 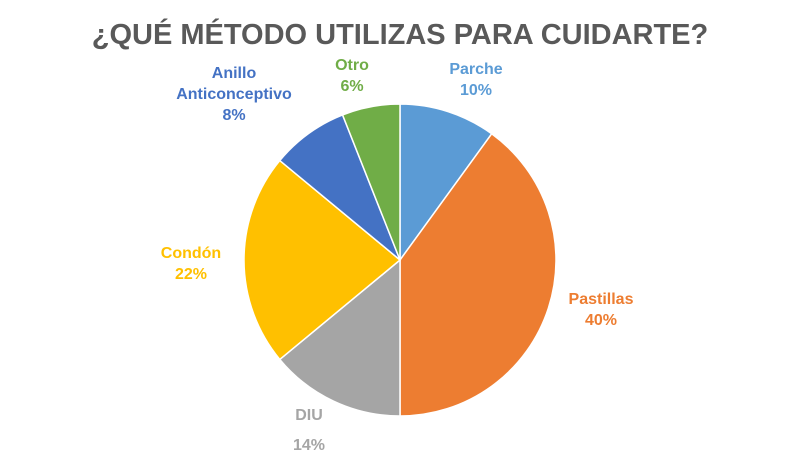 I want to click on pie-slice-pastillas, so click(x=478, y=274).